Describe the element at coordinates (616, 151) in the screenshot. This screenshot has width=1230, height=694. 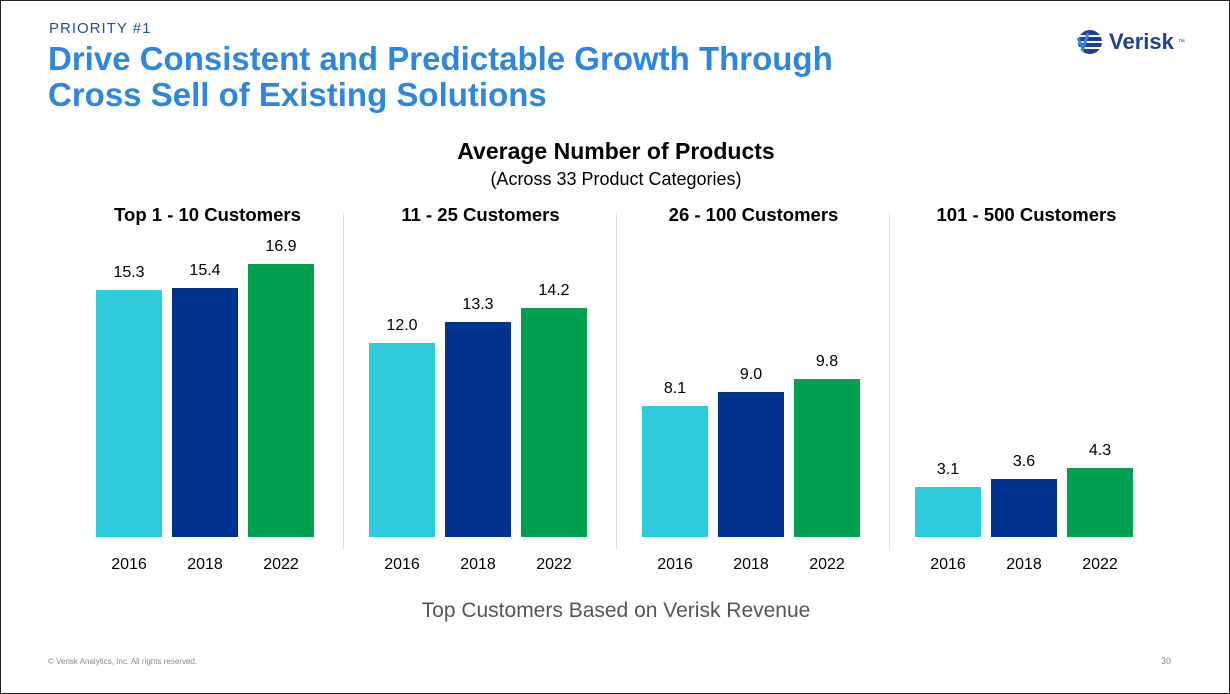
I see `chart-title: Average Number of Products` at that location.